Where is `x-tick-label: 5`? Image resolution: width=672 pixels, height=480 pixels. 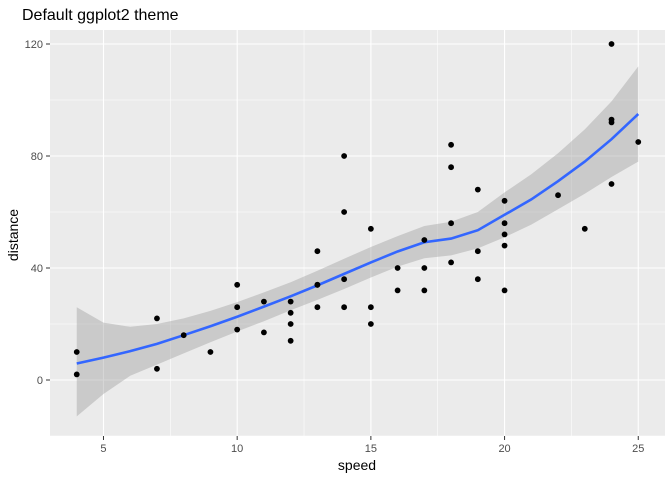
x-tick-label: 5 is located at coordinates (103, 449).